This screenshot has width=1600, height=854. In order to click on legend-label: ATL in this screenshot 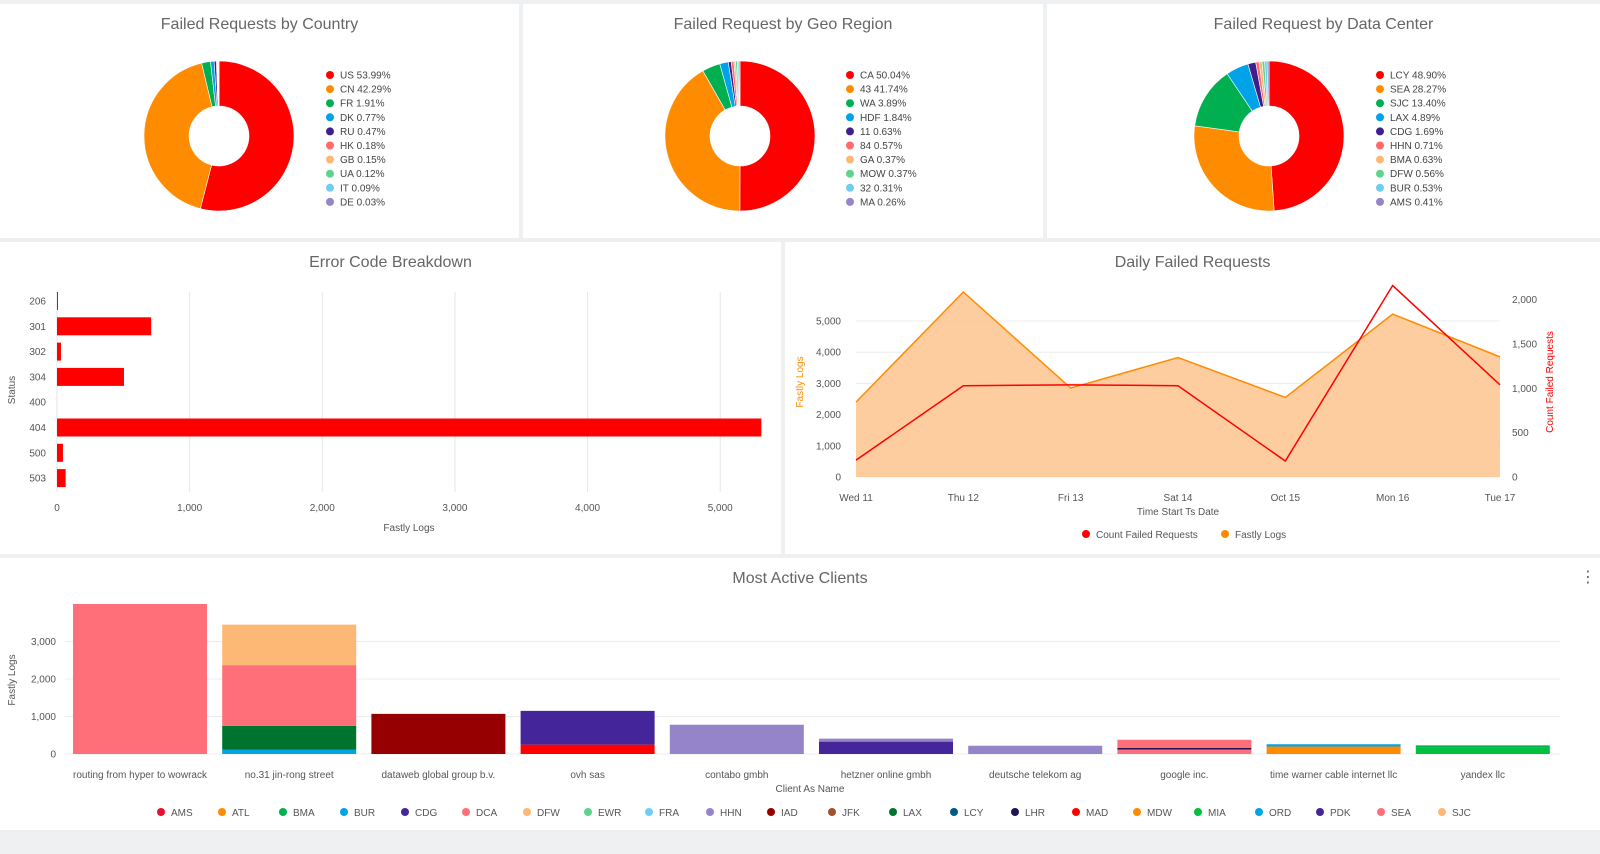, I will do `click(241, 813)`.